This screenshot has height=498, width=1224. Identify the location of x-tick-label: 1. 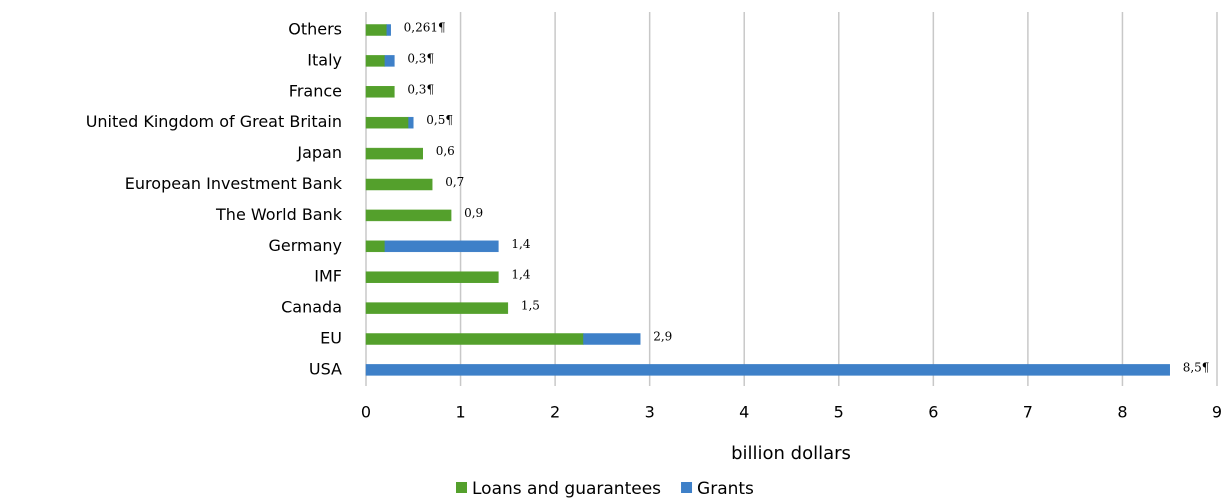
(460, 412).